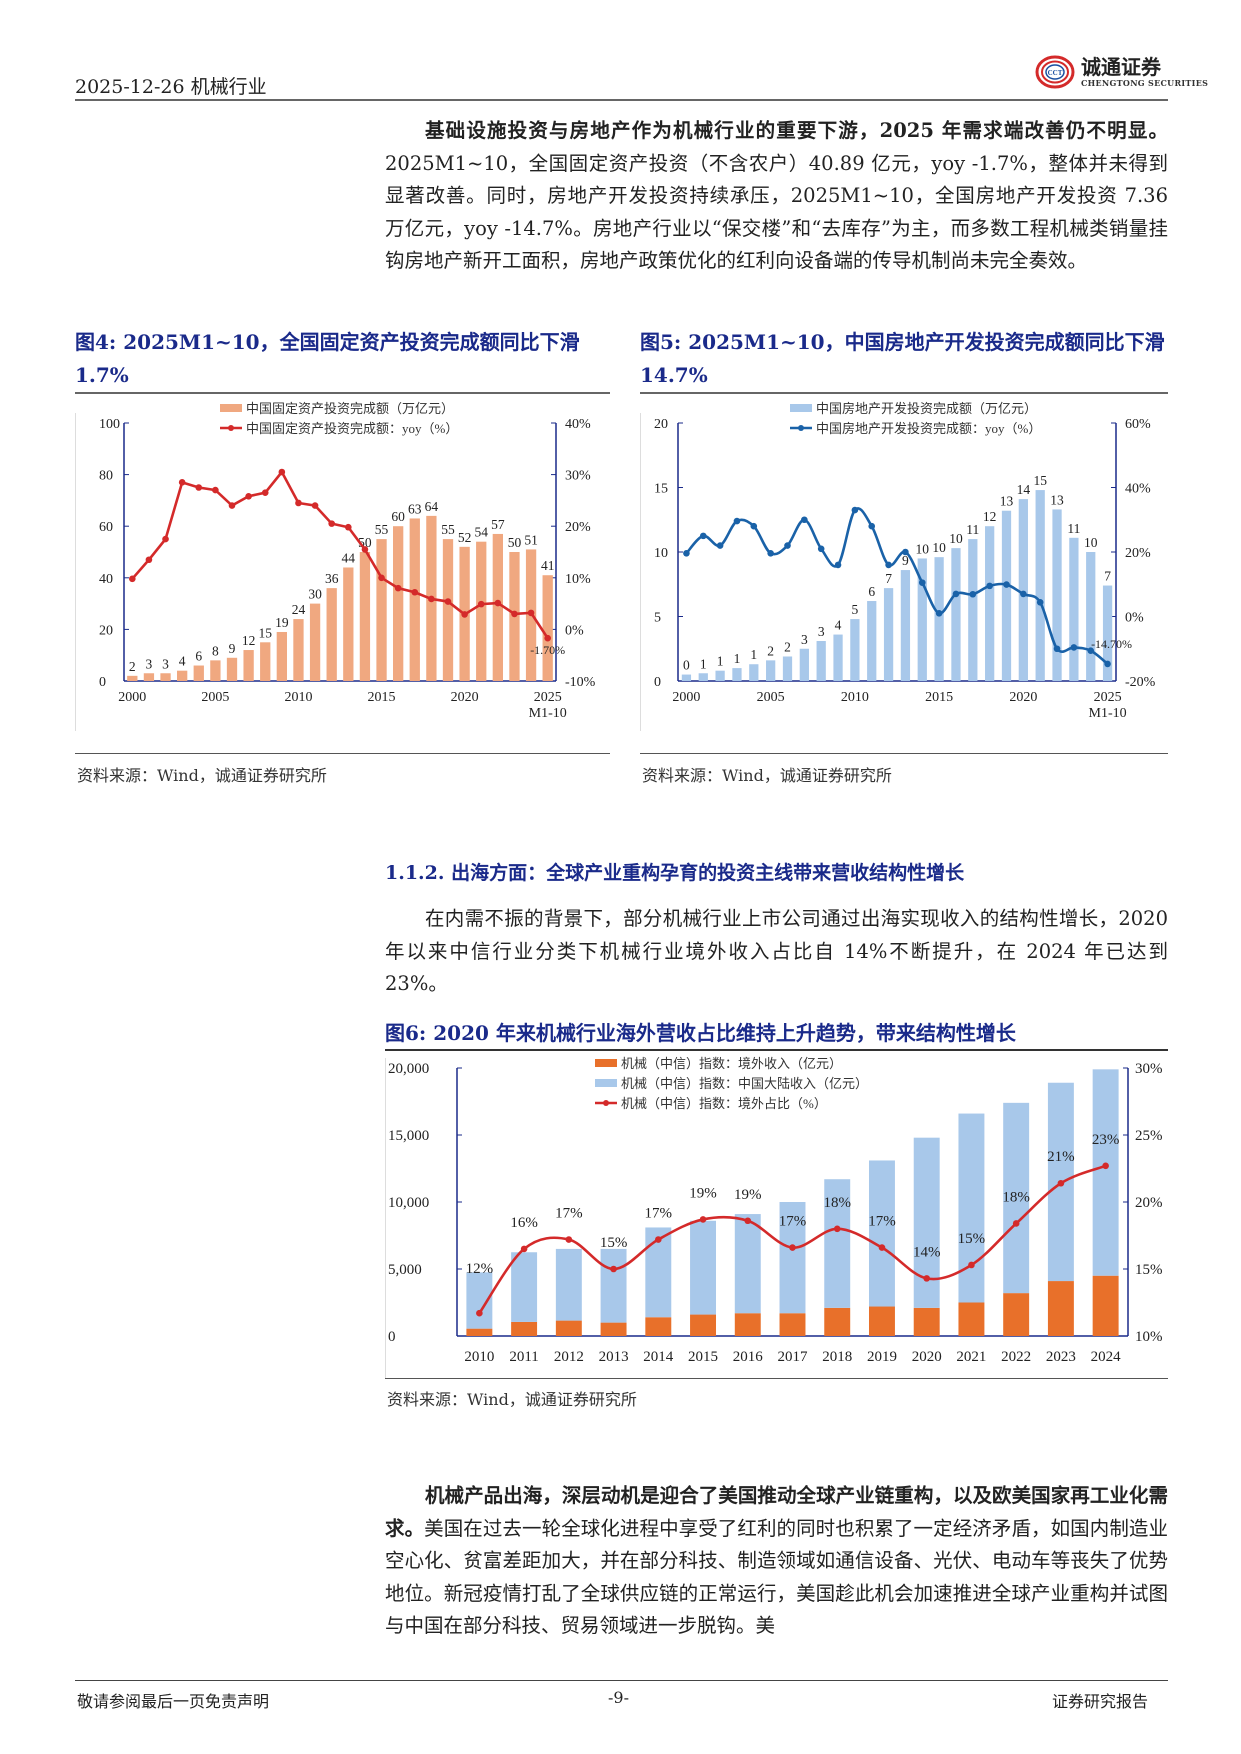 Image resolution: width=1241 pixels, height=1754 pixels. I want to click on bar-value-label: 30, so click(315, 594).